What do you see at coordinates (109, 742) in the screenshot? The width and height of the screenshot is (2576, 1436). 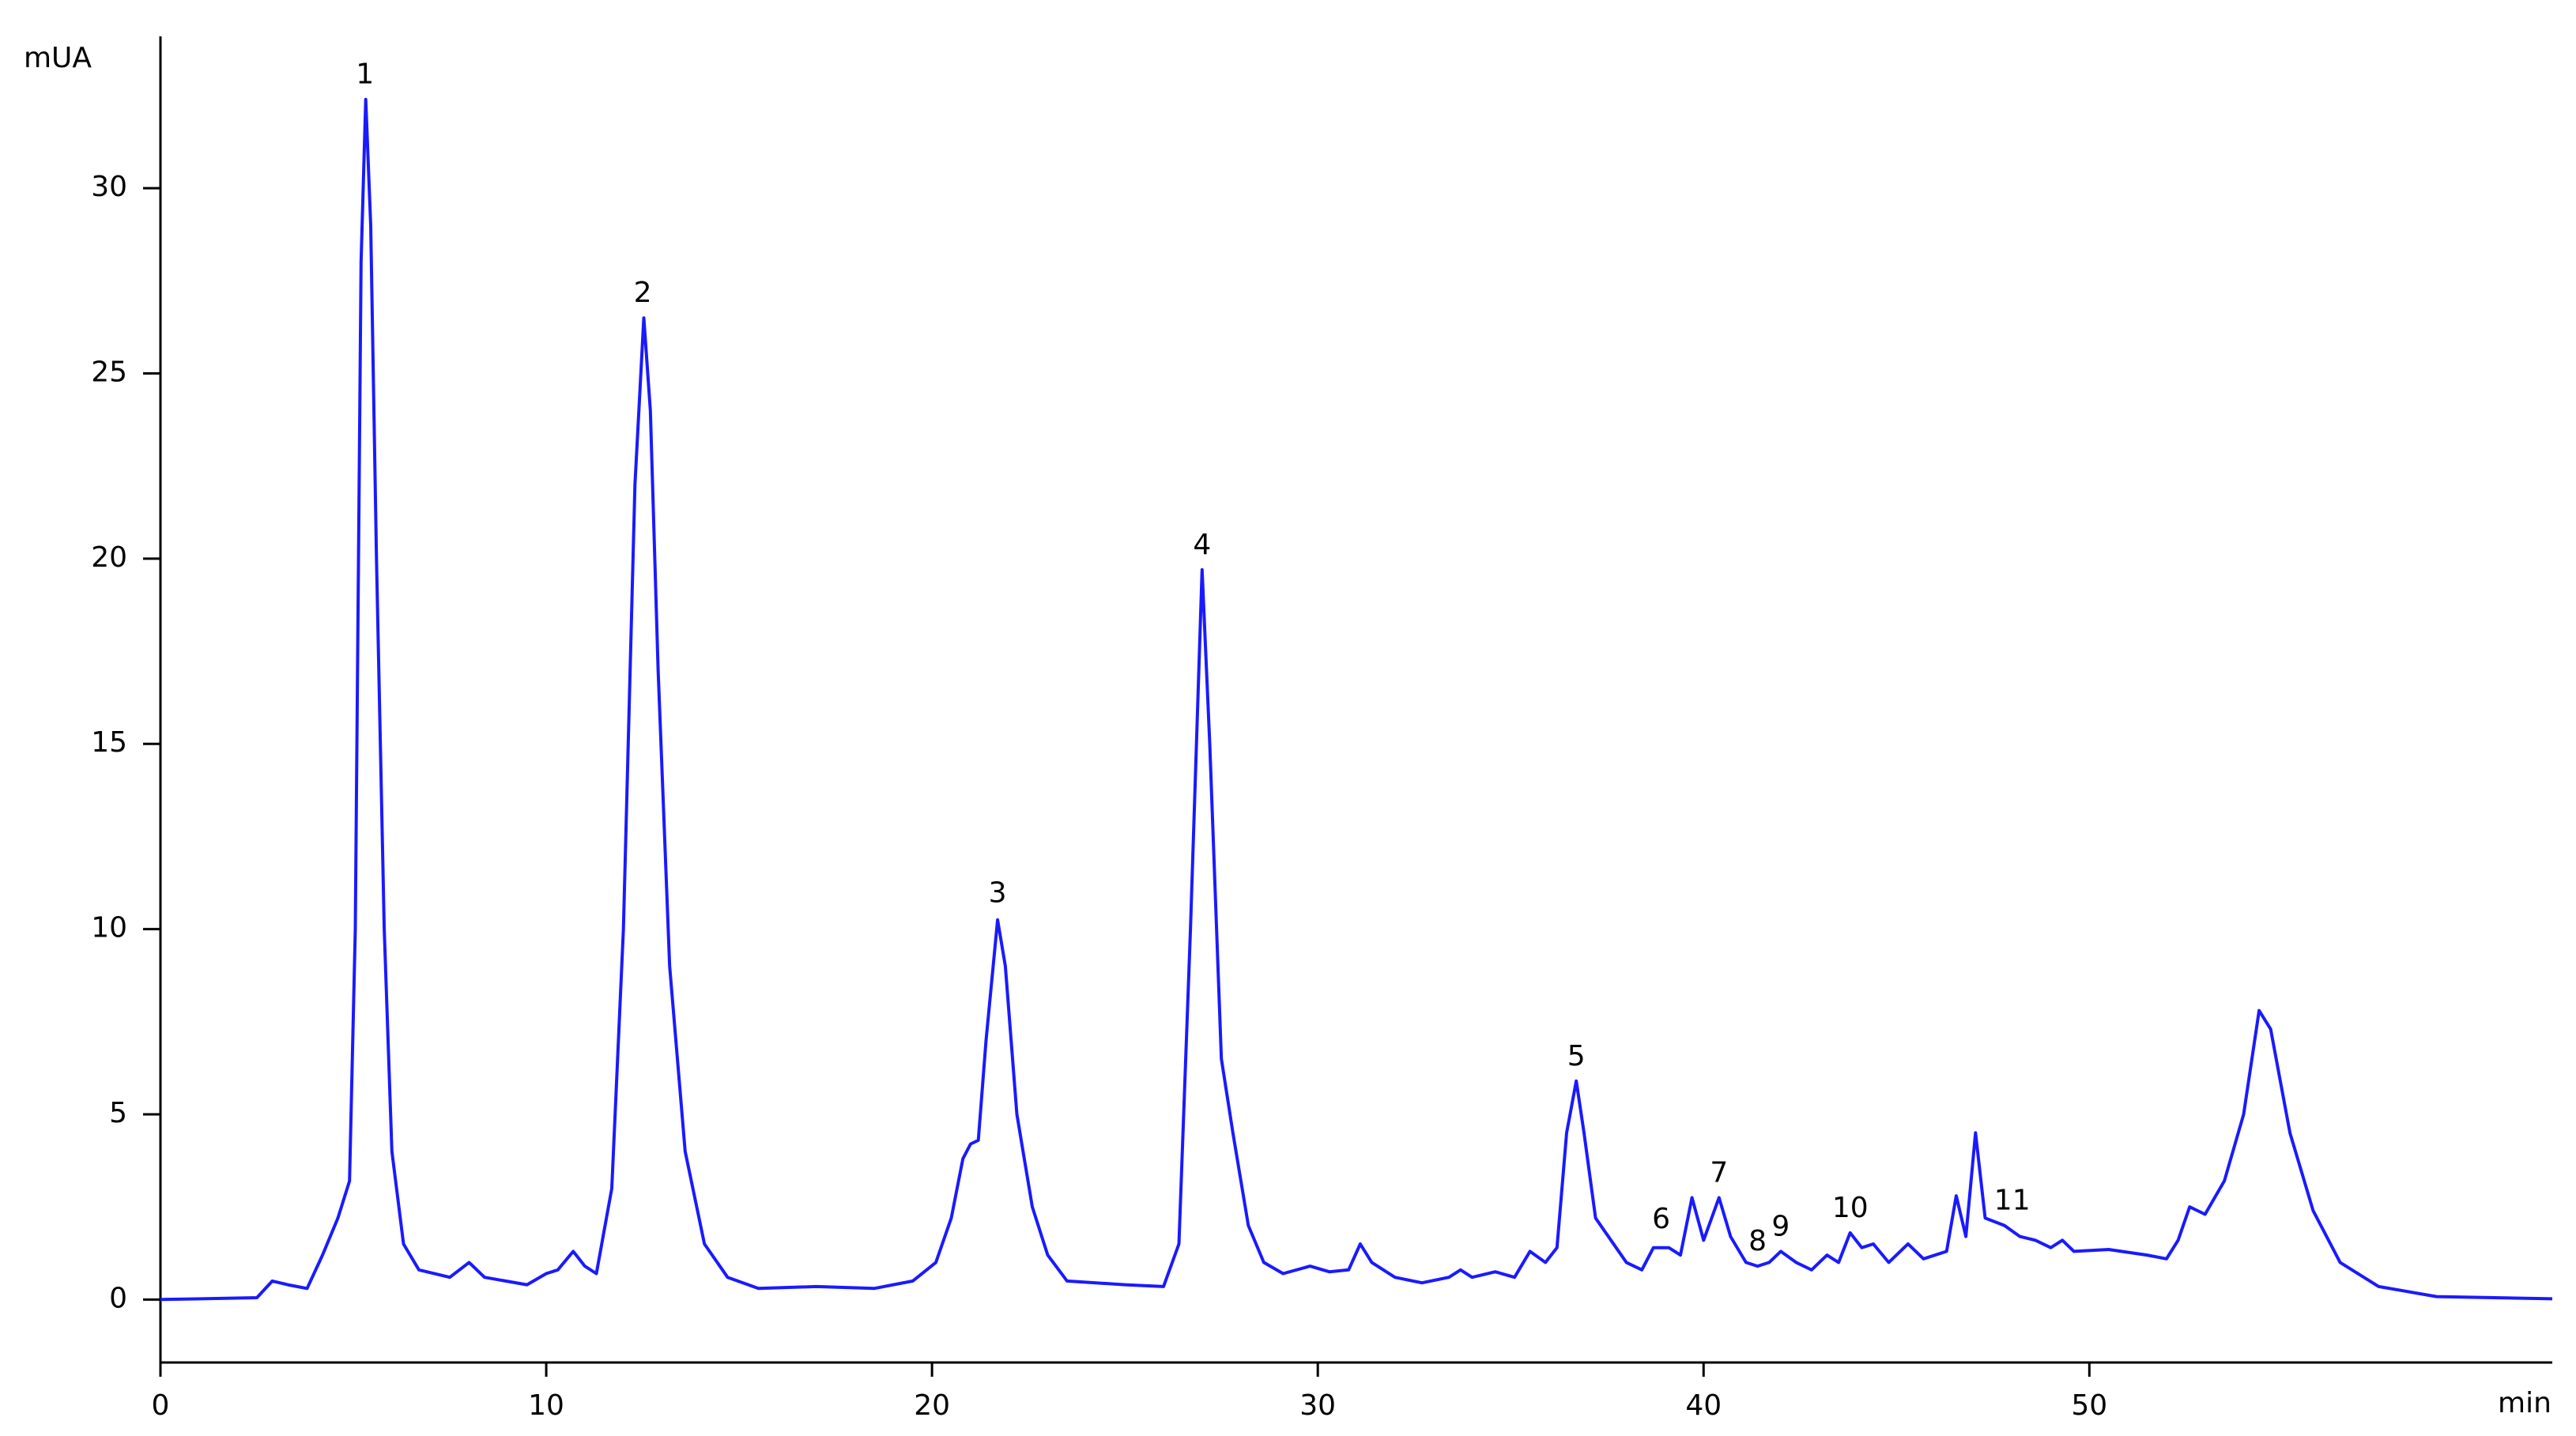 I see `y-tick-label: 15` at bounding box center [109, 742].